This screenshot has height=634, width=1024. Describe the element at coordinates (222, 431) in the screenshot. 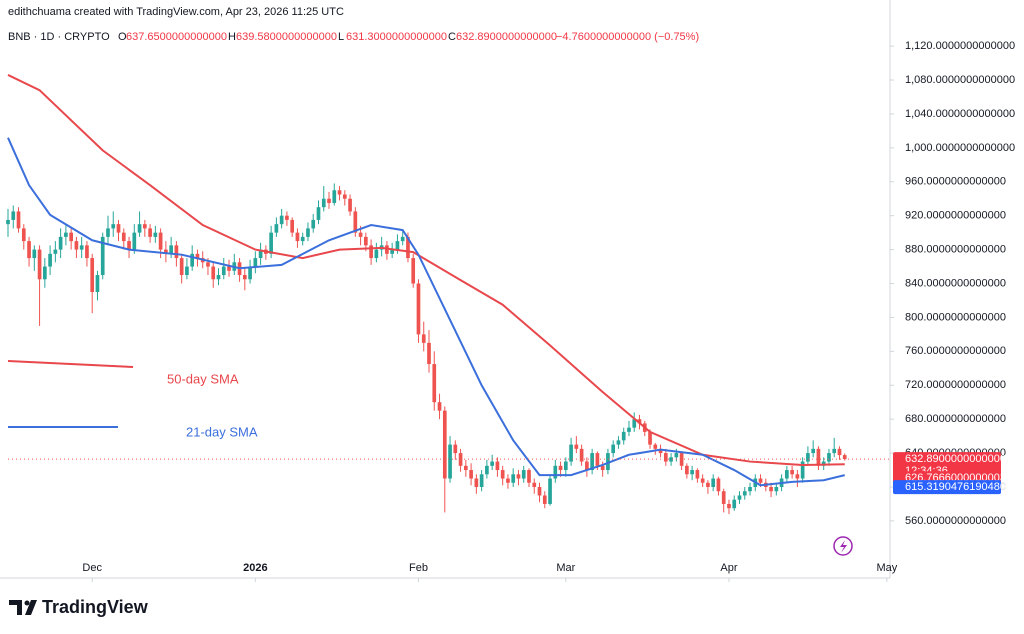

I see `annotation: 21-day SMA` at that location.